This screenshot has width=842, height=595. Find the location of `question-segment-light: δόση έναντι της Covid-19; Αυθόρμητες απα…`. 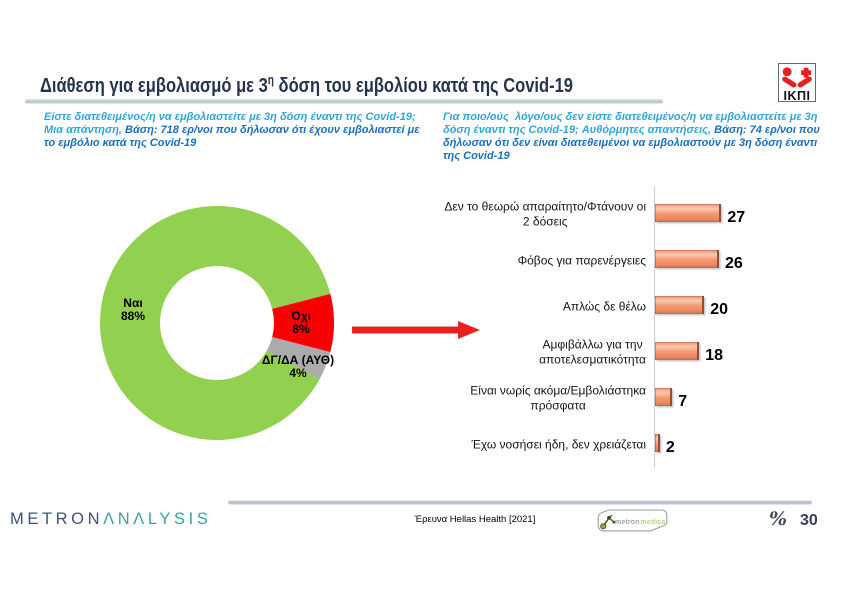

question-segment-light: δόση έναντι της Covid-19; Αυθόρμητες απα… is located at coordinates (579, 129).